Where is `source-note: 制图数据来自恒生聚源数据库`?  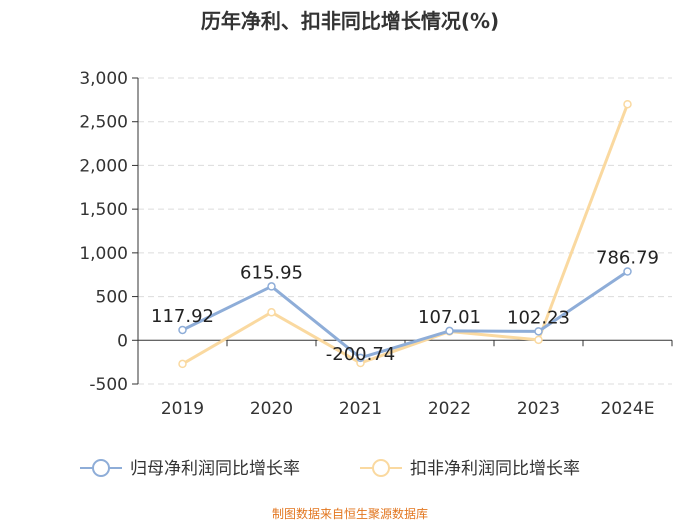 source-note: 制图数据来自恒生聚源数据库 is located at coordinates (350, 513).